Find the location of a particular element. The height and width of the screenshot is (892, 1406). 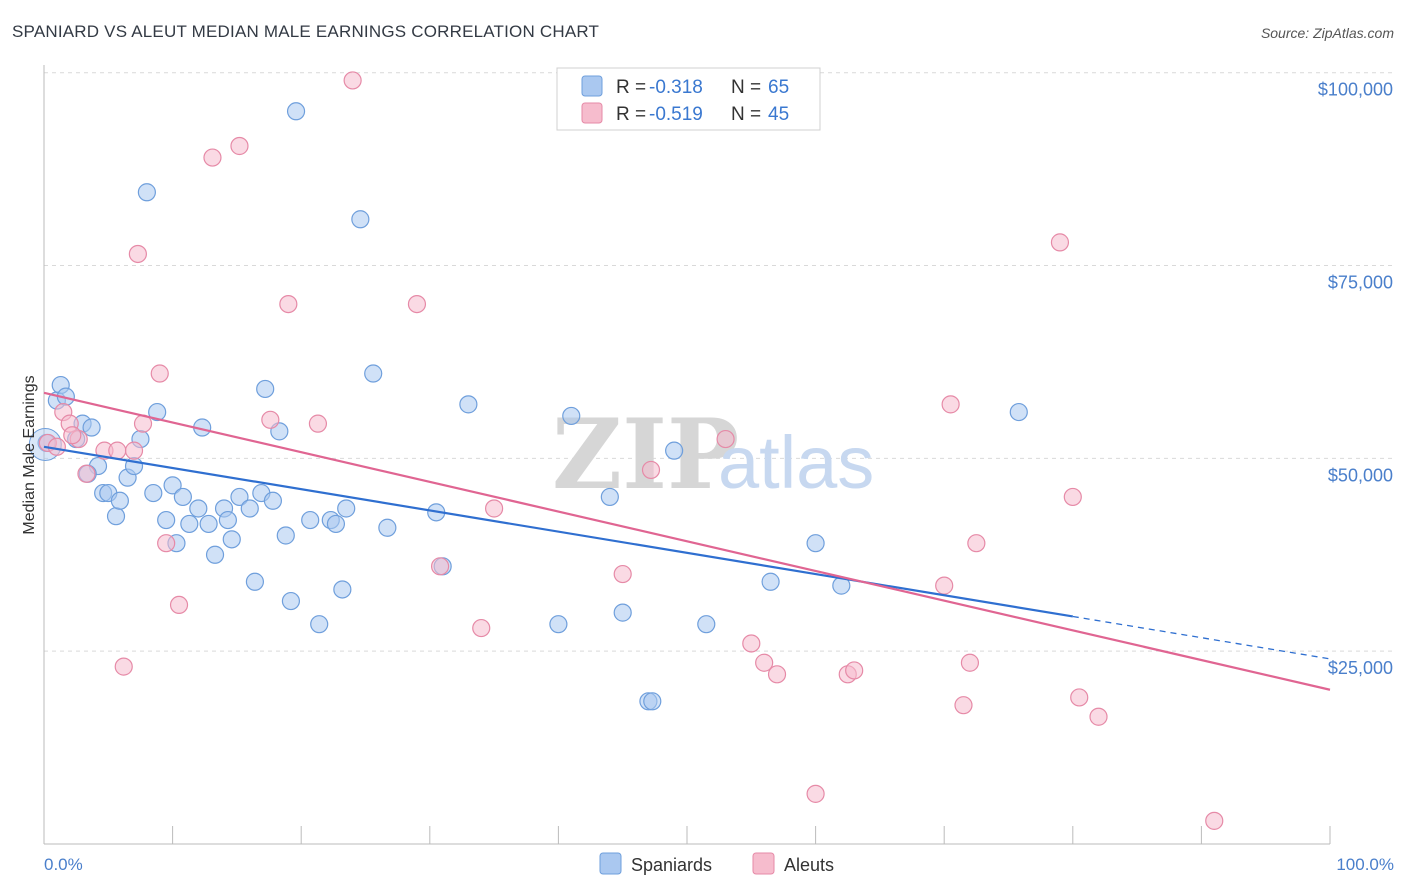

y-tick-label-0: $25,000 is located at coordinates (1360, 668).